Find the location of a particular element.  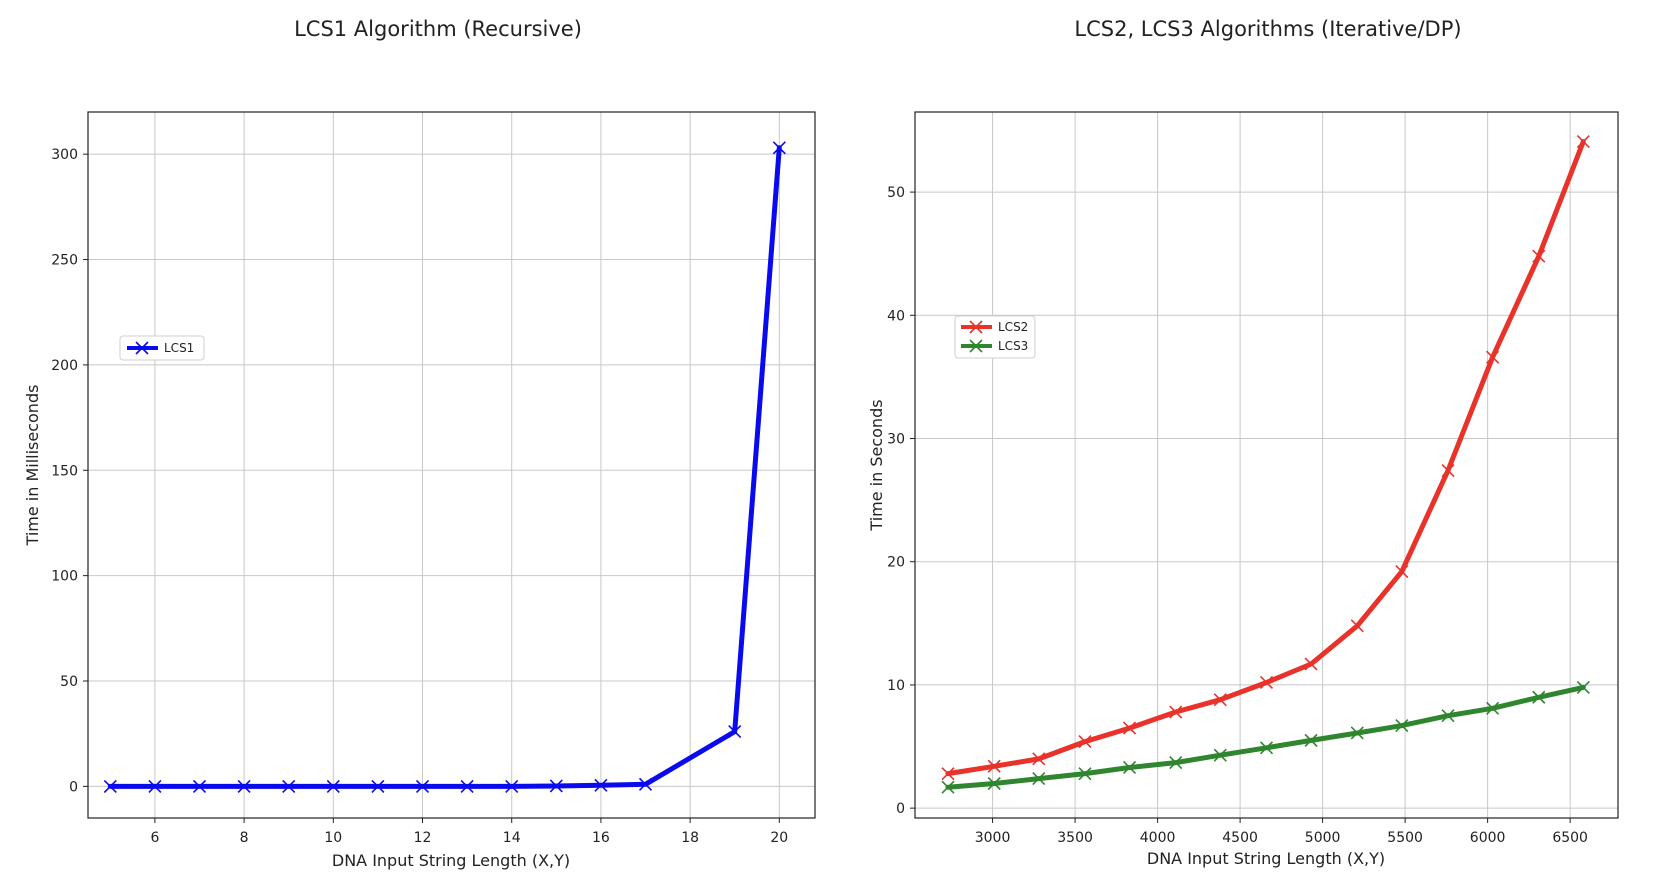

legend-entry-lcs1: LCS1 is located at coordinates (179, 348).